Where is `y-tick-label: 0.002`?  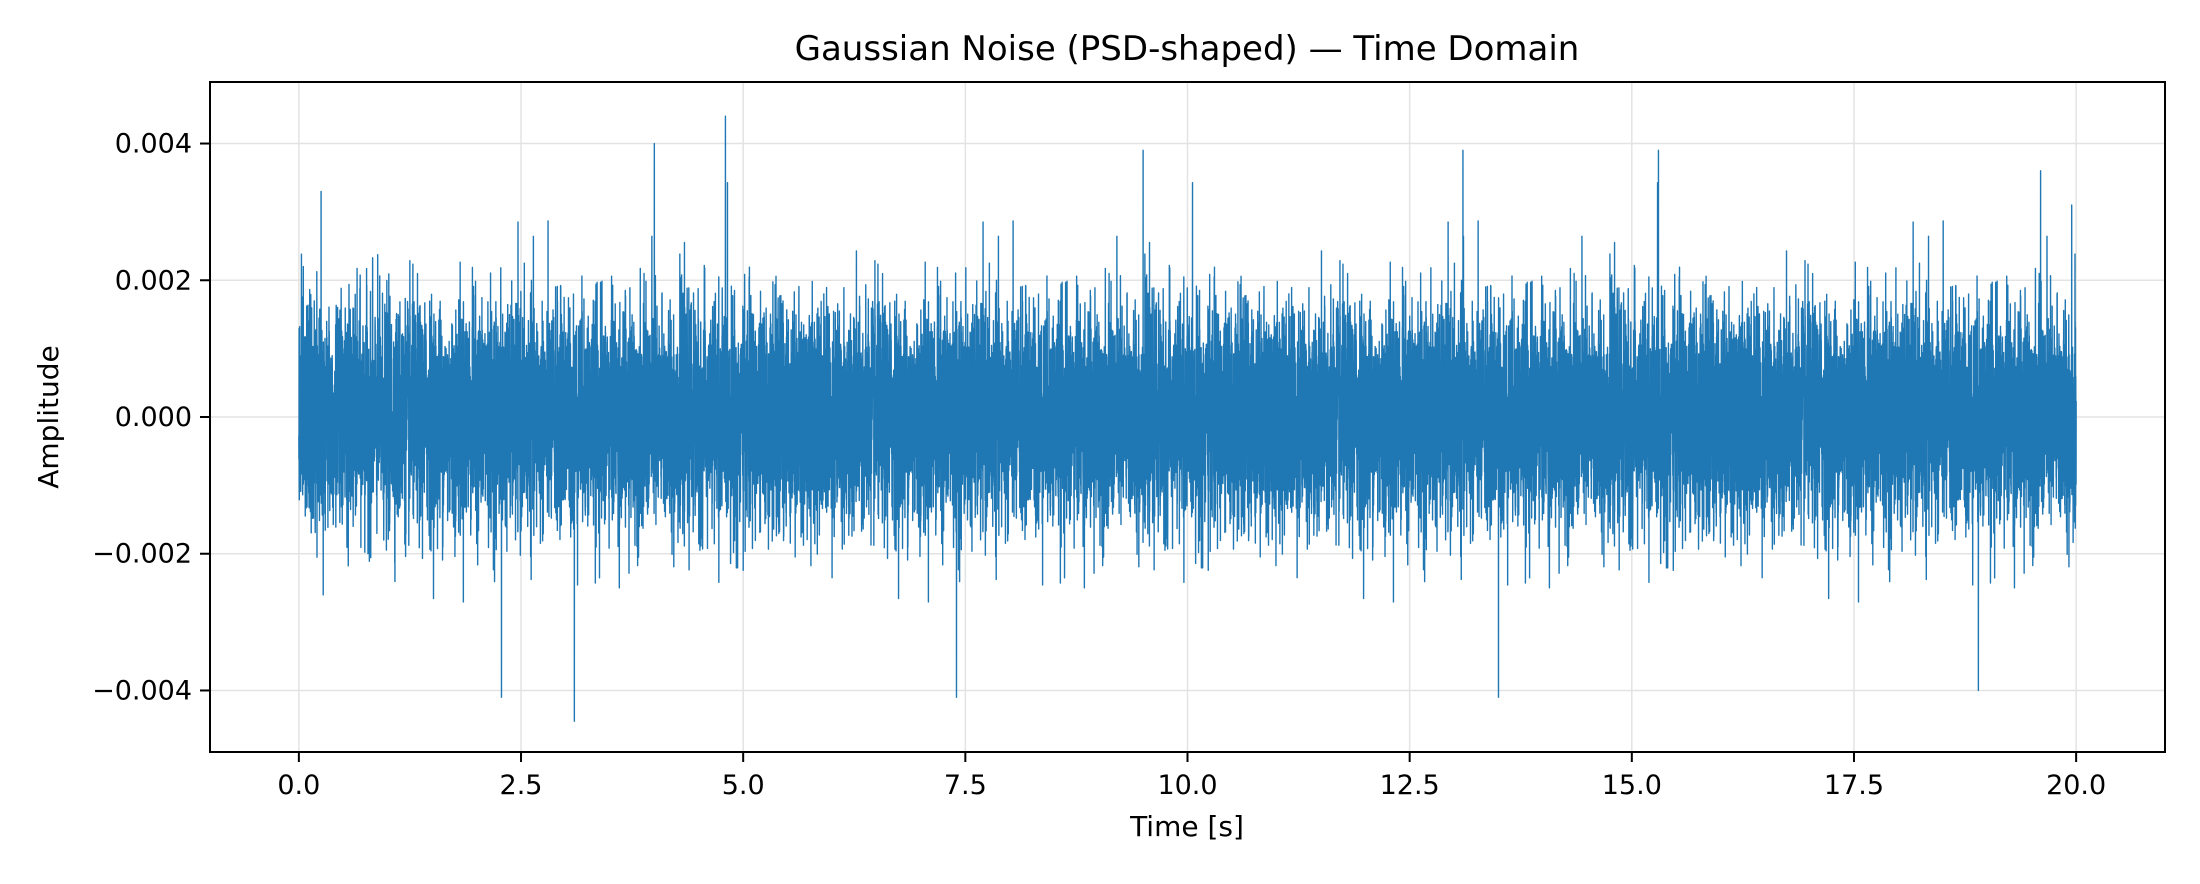
y-tick-label: 0.002 is located at coordinates (153, 280).